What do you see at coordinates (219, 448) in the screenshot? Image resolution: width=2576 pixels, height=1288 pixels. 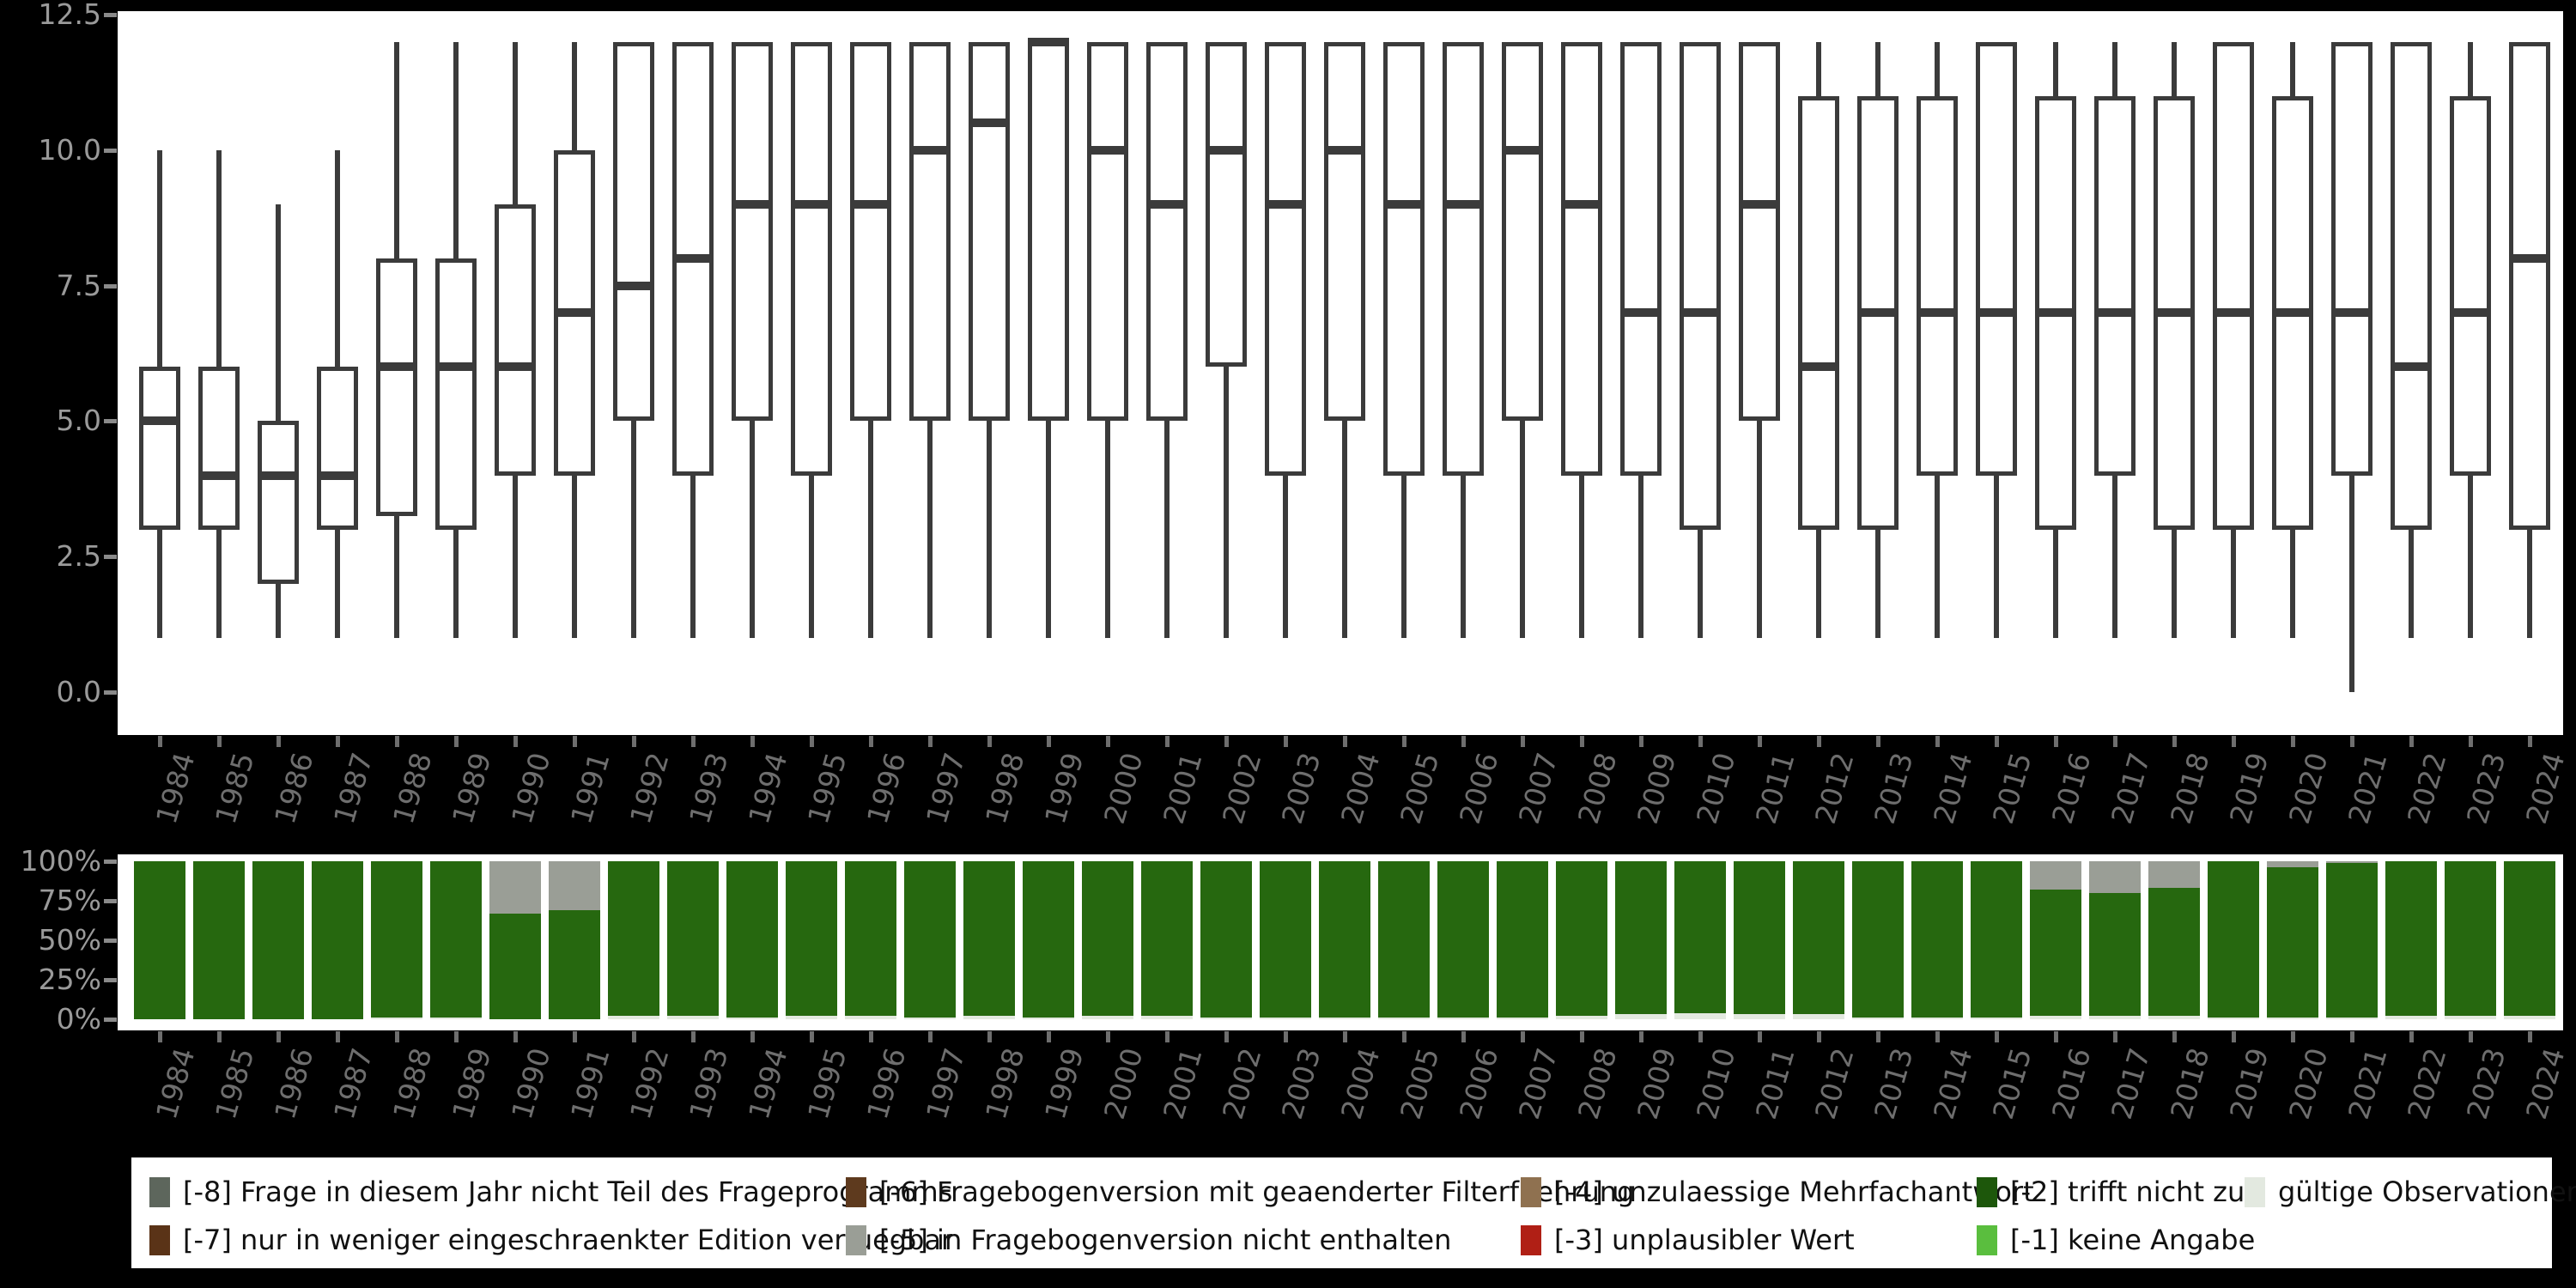 I see `box-1985` at bounding box center [219, 448].